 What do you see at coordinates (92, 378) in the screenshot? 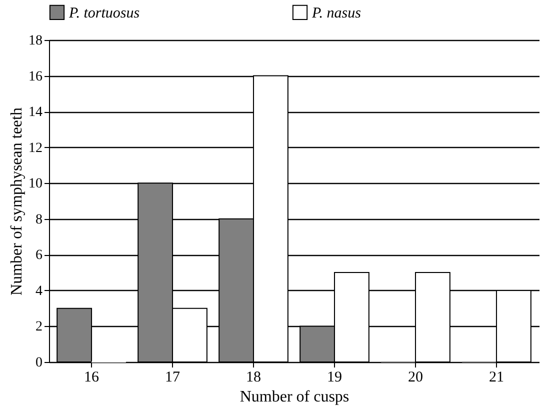
I see `x-tick-label: 16` at bounding box center [92, 378].